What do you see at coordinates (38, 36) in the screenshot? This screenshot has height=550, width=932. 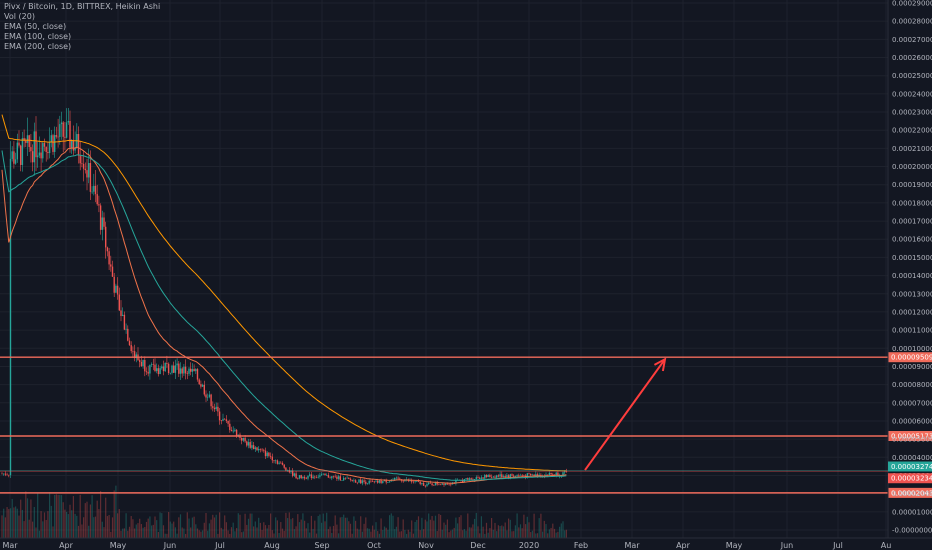 I see `indicator-ema100: EMA (100, close)` at bounding box center [38, 36].